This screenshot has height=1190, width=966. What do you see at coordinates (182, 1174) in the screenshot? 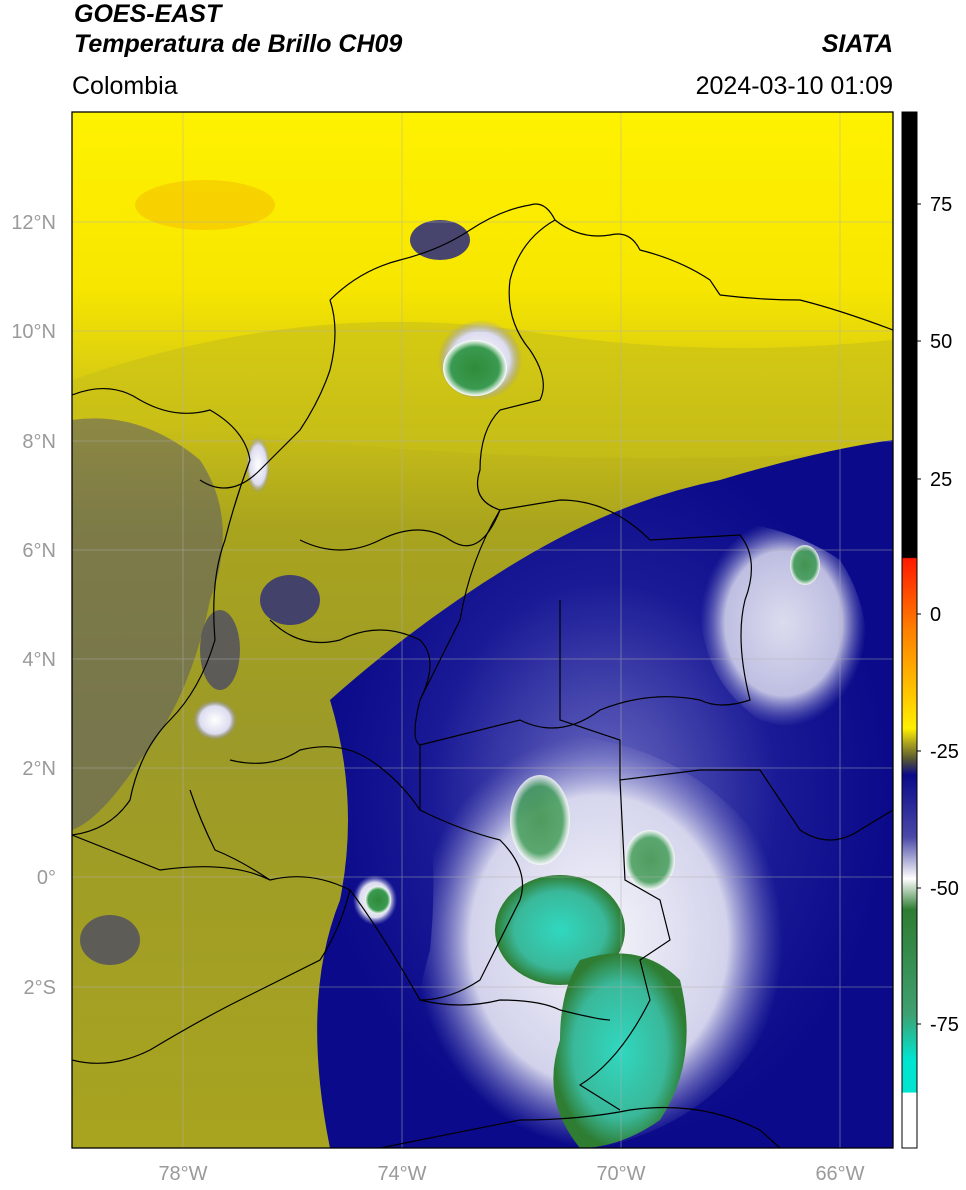
I see `lon-label: 78°W` at bounding box center [182, 1174].